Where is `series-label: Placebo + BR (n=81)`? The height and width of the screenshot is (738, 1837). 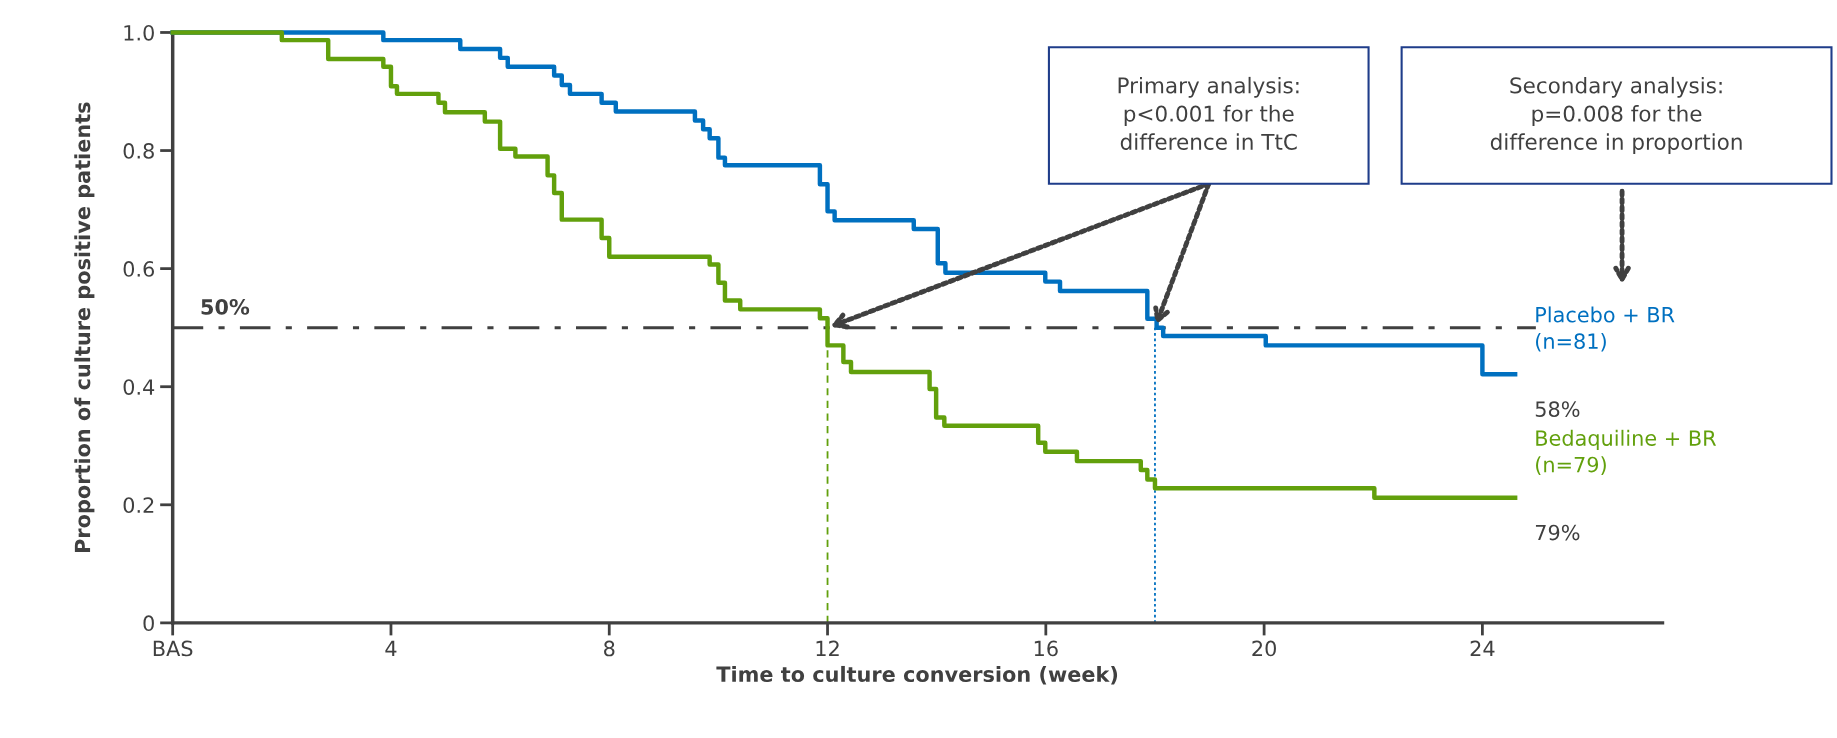 series-label: Placebo + BR (n=81) is located at coordinates (1605, 329).